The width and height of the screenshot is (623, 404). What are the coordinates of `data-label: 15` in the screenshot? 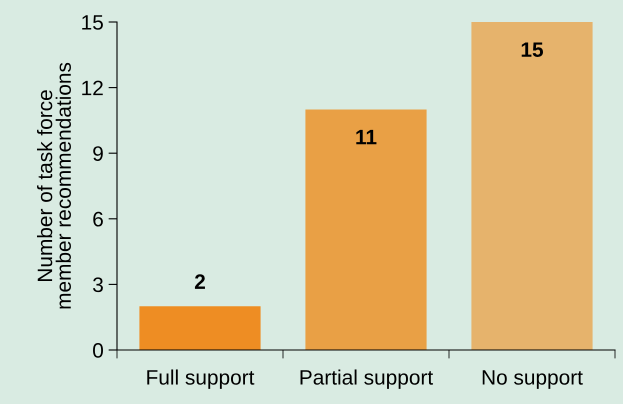 It's located at (533, 49).